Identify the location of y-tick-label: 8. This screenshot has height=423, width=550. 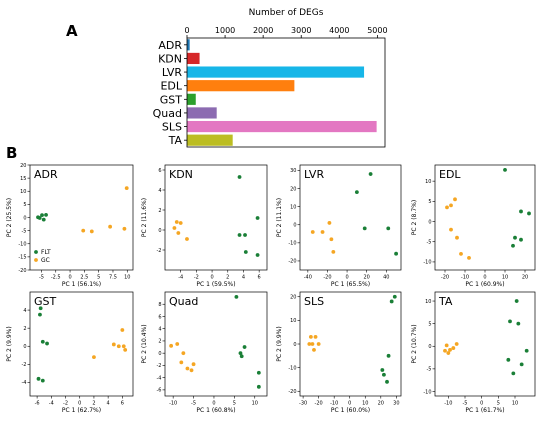
(159, 305).